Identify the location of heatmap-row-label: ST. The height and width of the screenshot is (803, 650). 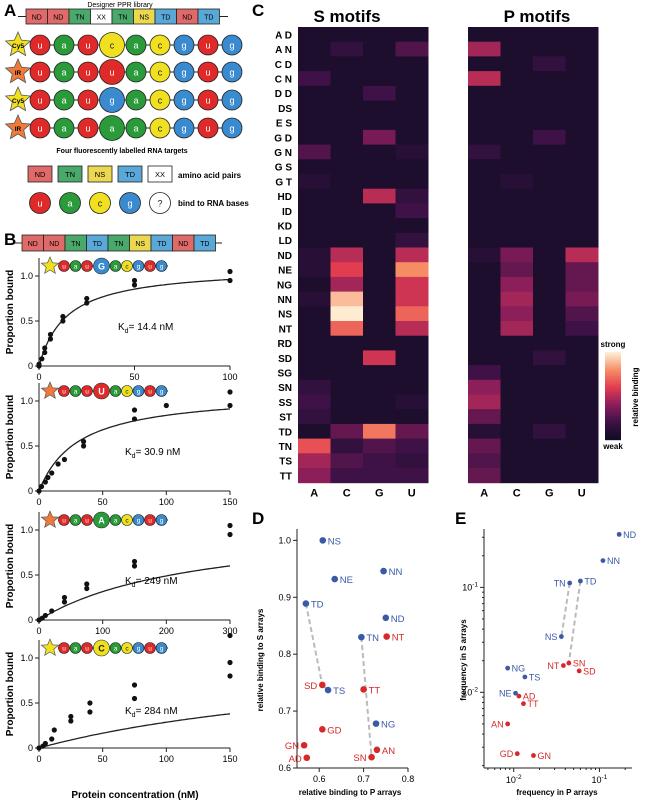
(285, 418).